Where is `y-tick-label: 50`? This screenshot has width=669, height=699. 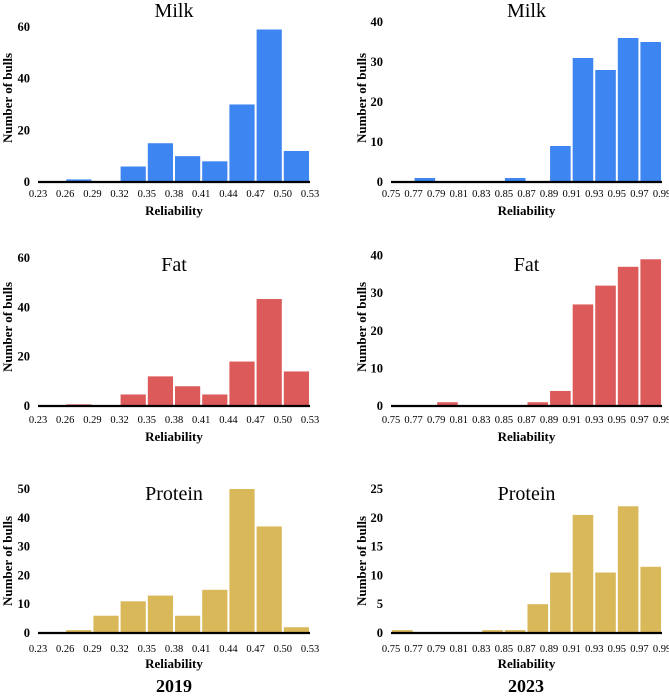
y-tick-label: 50 is located at coordinates (24, 489).